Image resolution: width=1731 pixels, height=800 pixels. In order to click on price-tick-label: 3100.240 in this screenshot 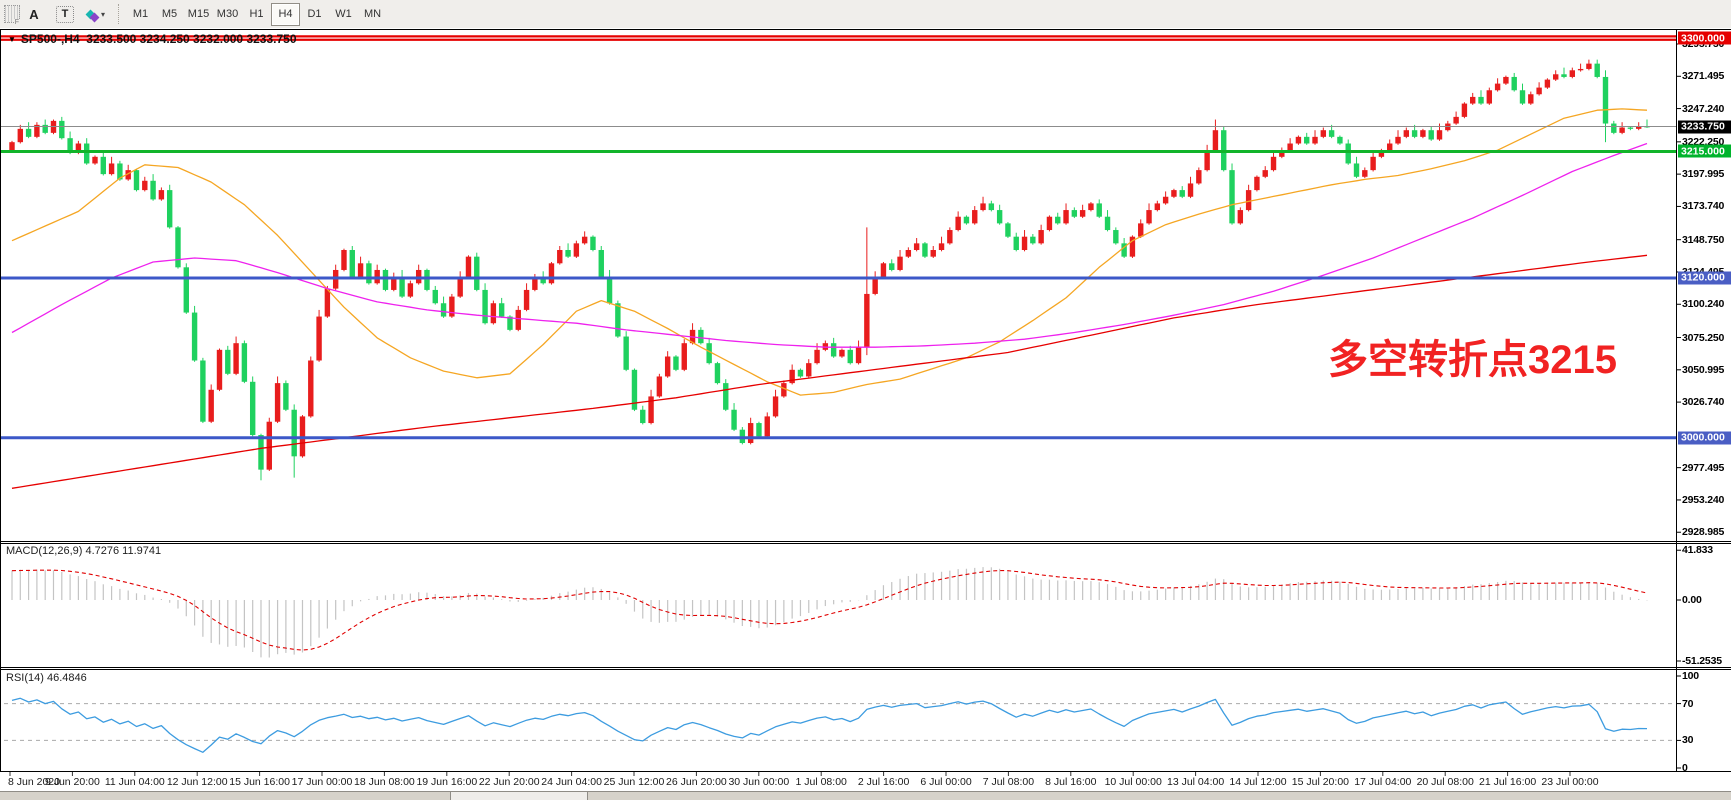, I will do `click(1703, 304)`.